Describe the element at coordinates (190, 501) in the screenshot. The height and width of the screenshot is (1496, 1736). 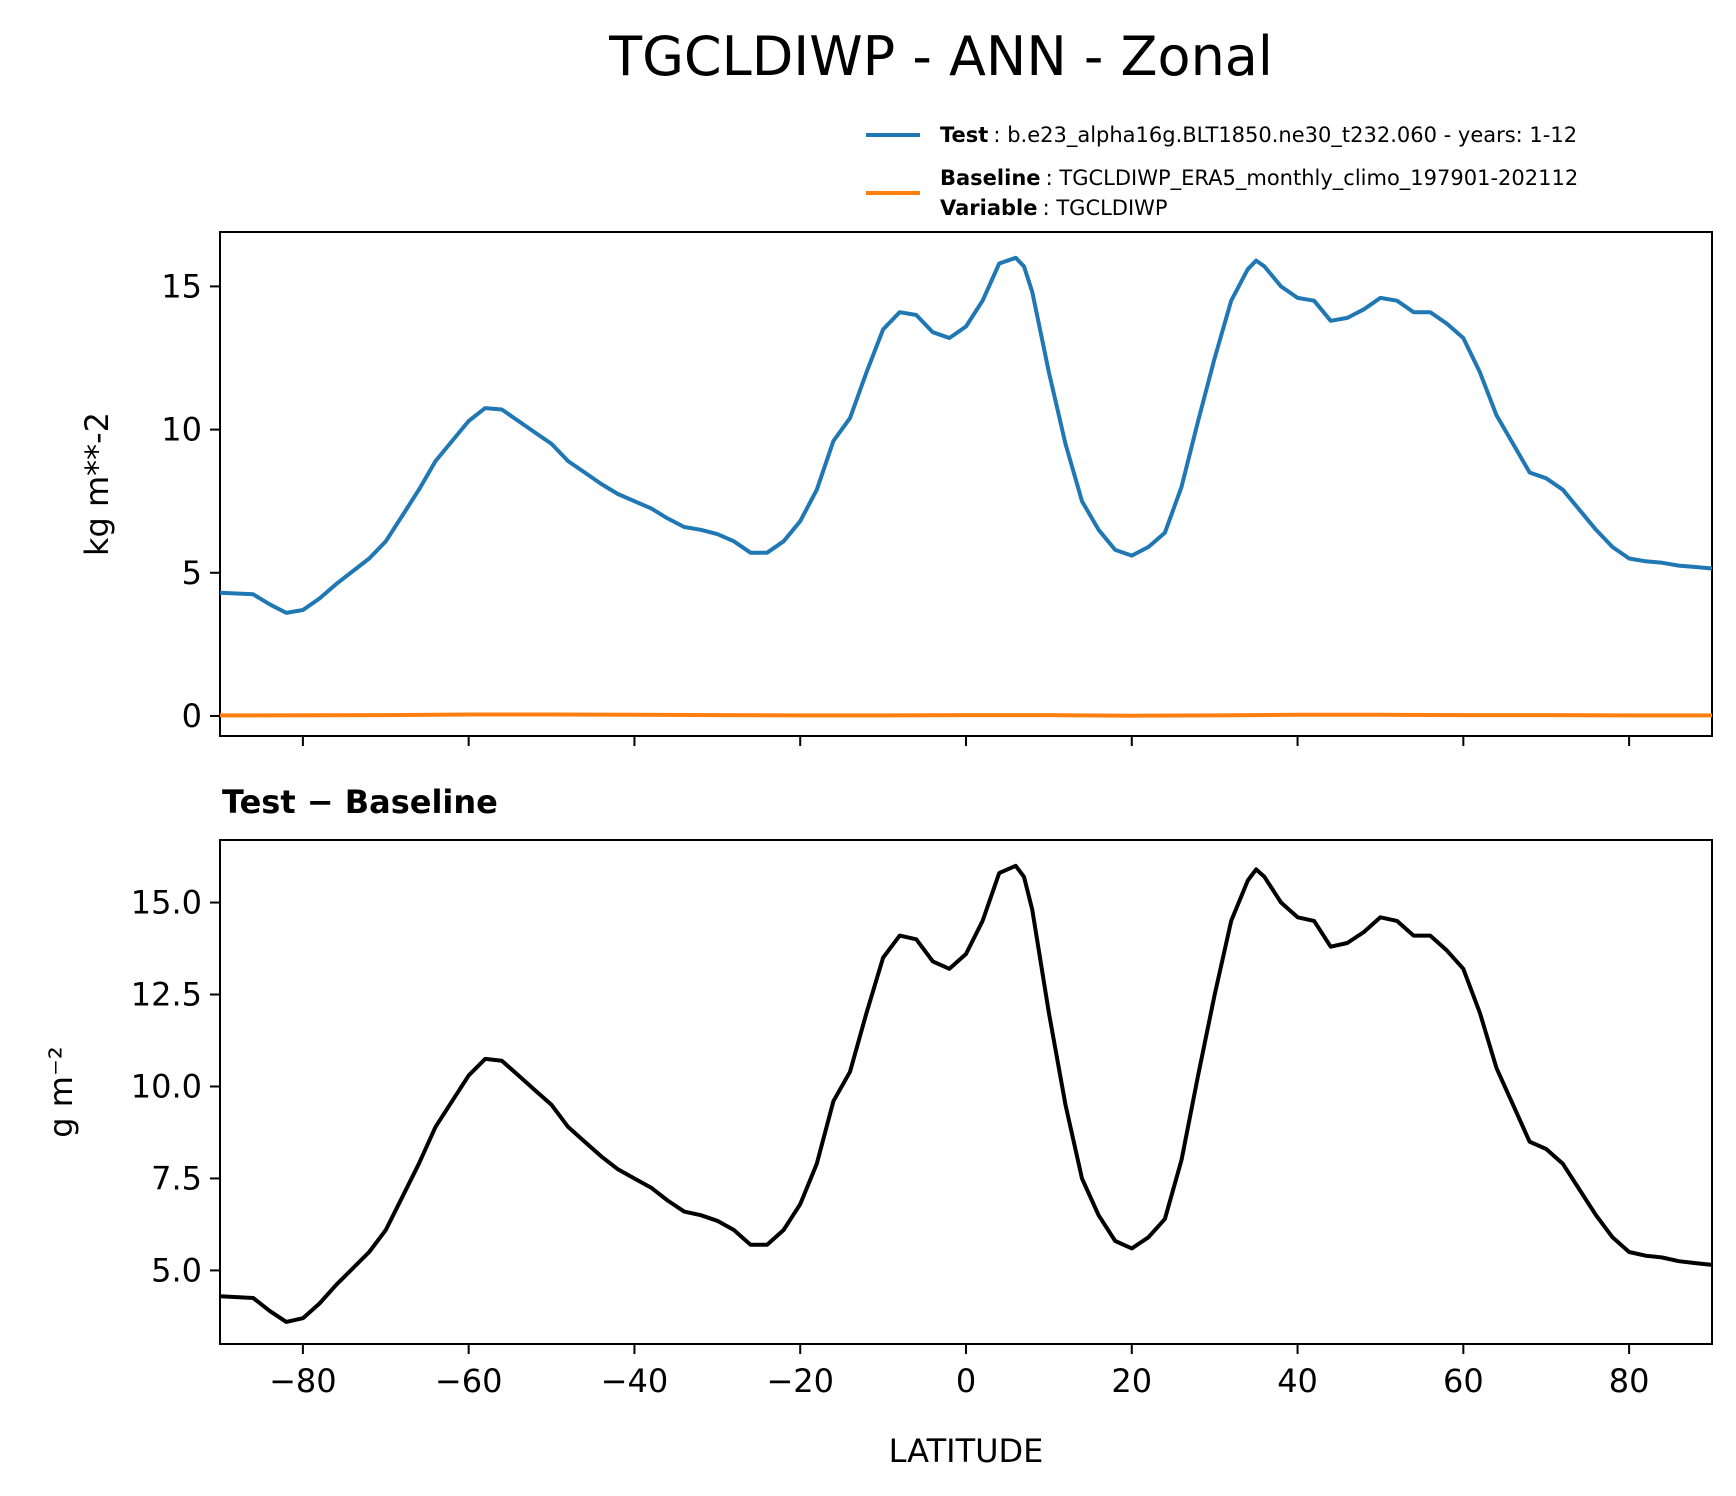
I see `top-yticks: 0 5 10 15` at that location.